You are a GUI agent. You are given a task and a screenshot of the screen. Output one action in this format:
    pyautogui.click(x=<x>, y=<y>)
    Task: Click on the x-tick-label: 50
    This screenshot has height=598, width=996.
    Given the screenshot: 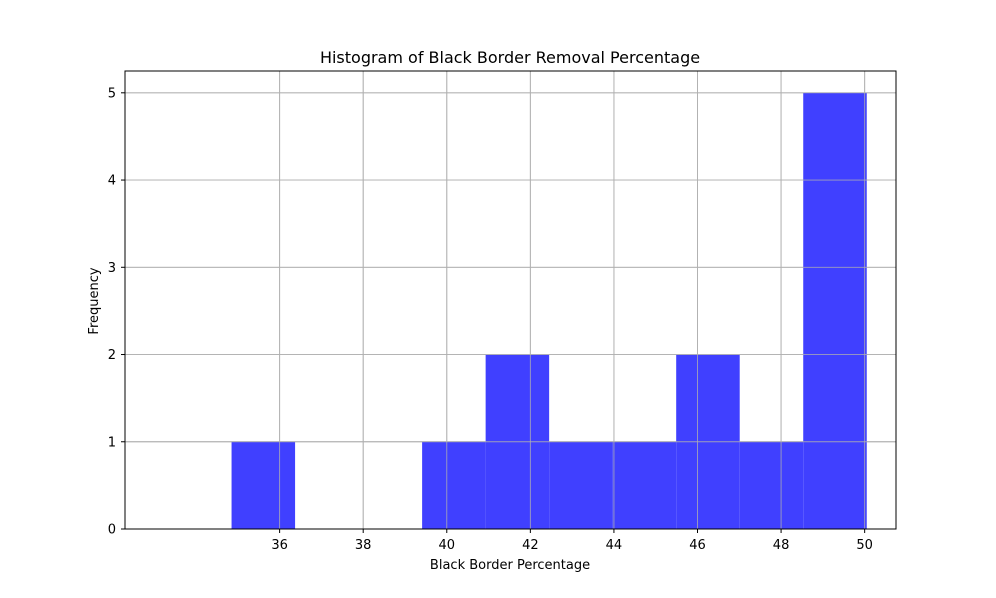 What is the action you would take?
    pyautogui.click(x=864, y=545)
    